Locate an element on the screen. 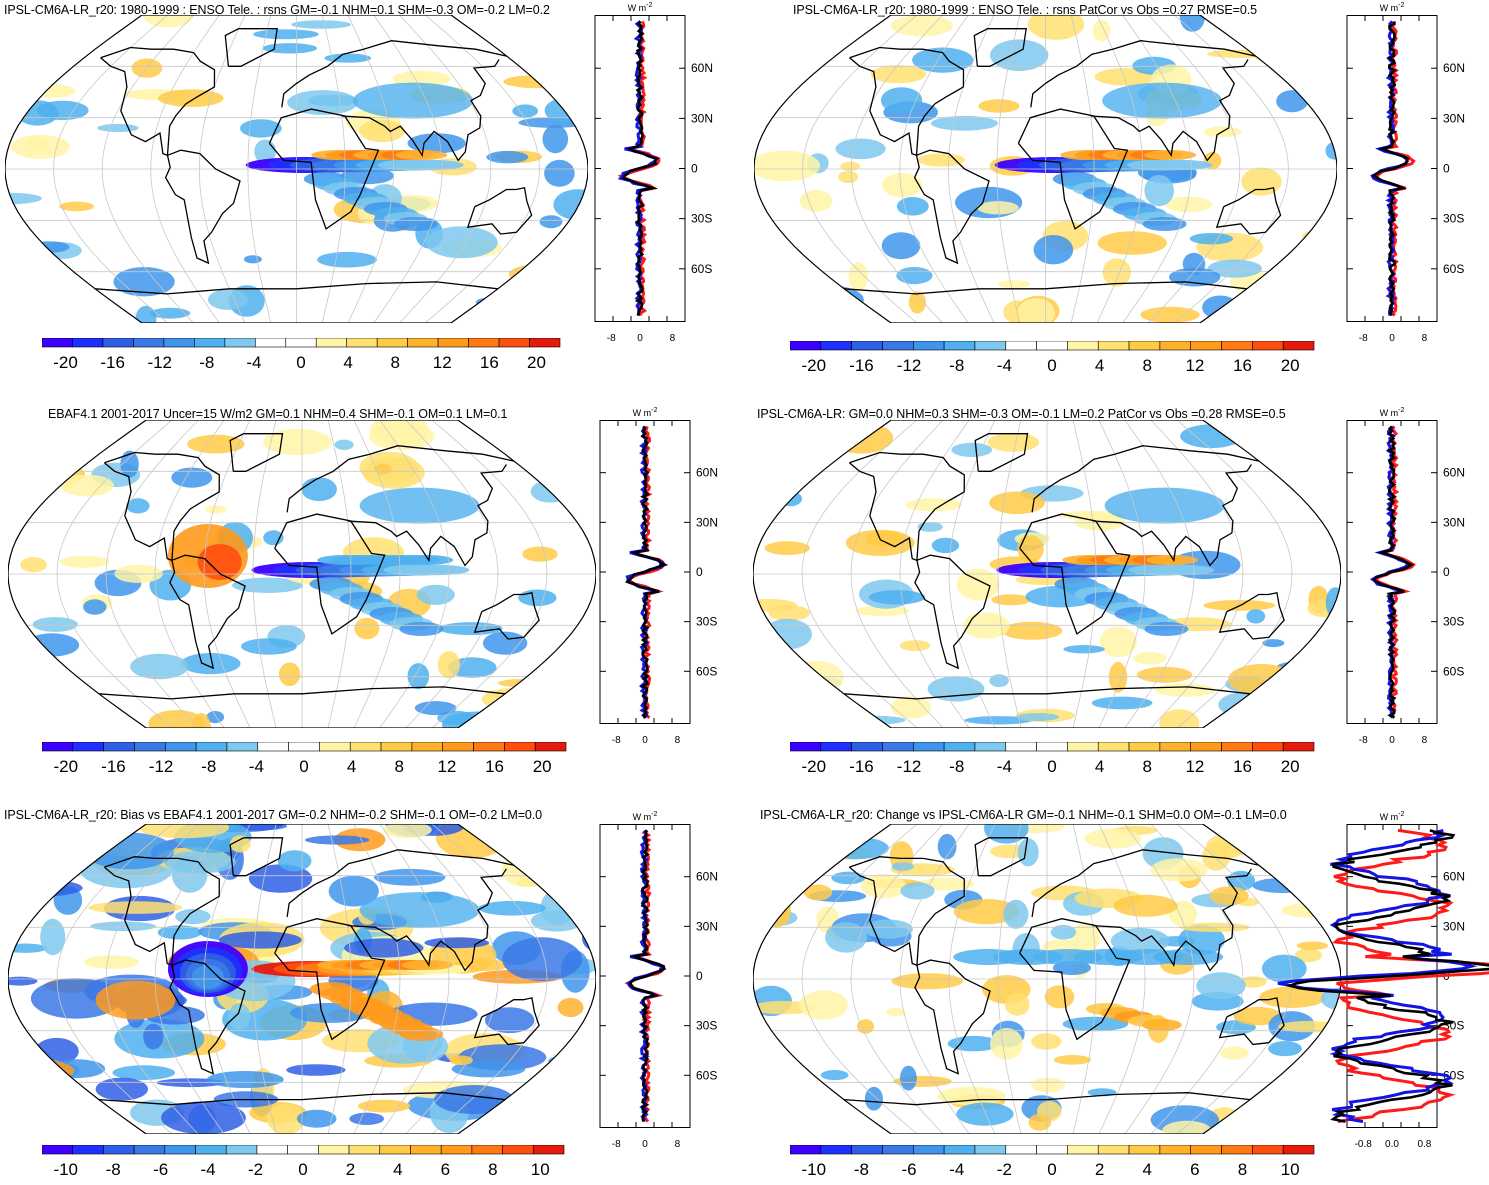  profile-xtick-label: 0 is located at coordinates (645, 740).